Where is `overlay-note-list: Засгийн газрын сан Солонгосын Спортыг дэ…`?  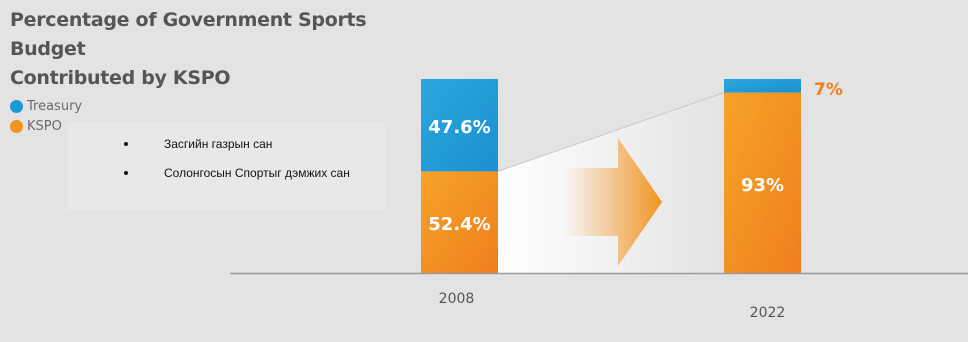
overlay-note-list: Засгийн газрын сан Солонгосын Спортыг дэ… is located at coordinates (235, 163).